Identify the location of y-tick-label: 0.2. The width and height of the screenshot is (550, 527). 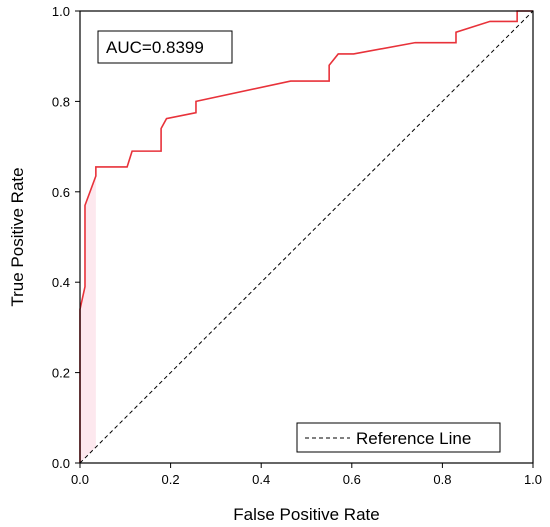
(61, 373).